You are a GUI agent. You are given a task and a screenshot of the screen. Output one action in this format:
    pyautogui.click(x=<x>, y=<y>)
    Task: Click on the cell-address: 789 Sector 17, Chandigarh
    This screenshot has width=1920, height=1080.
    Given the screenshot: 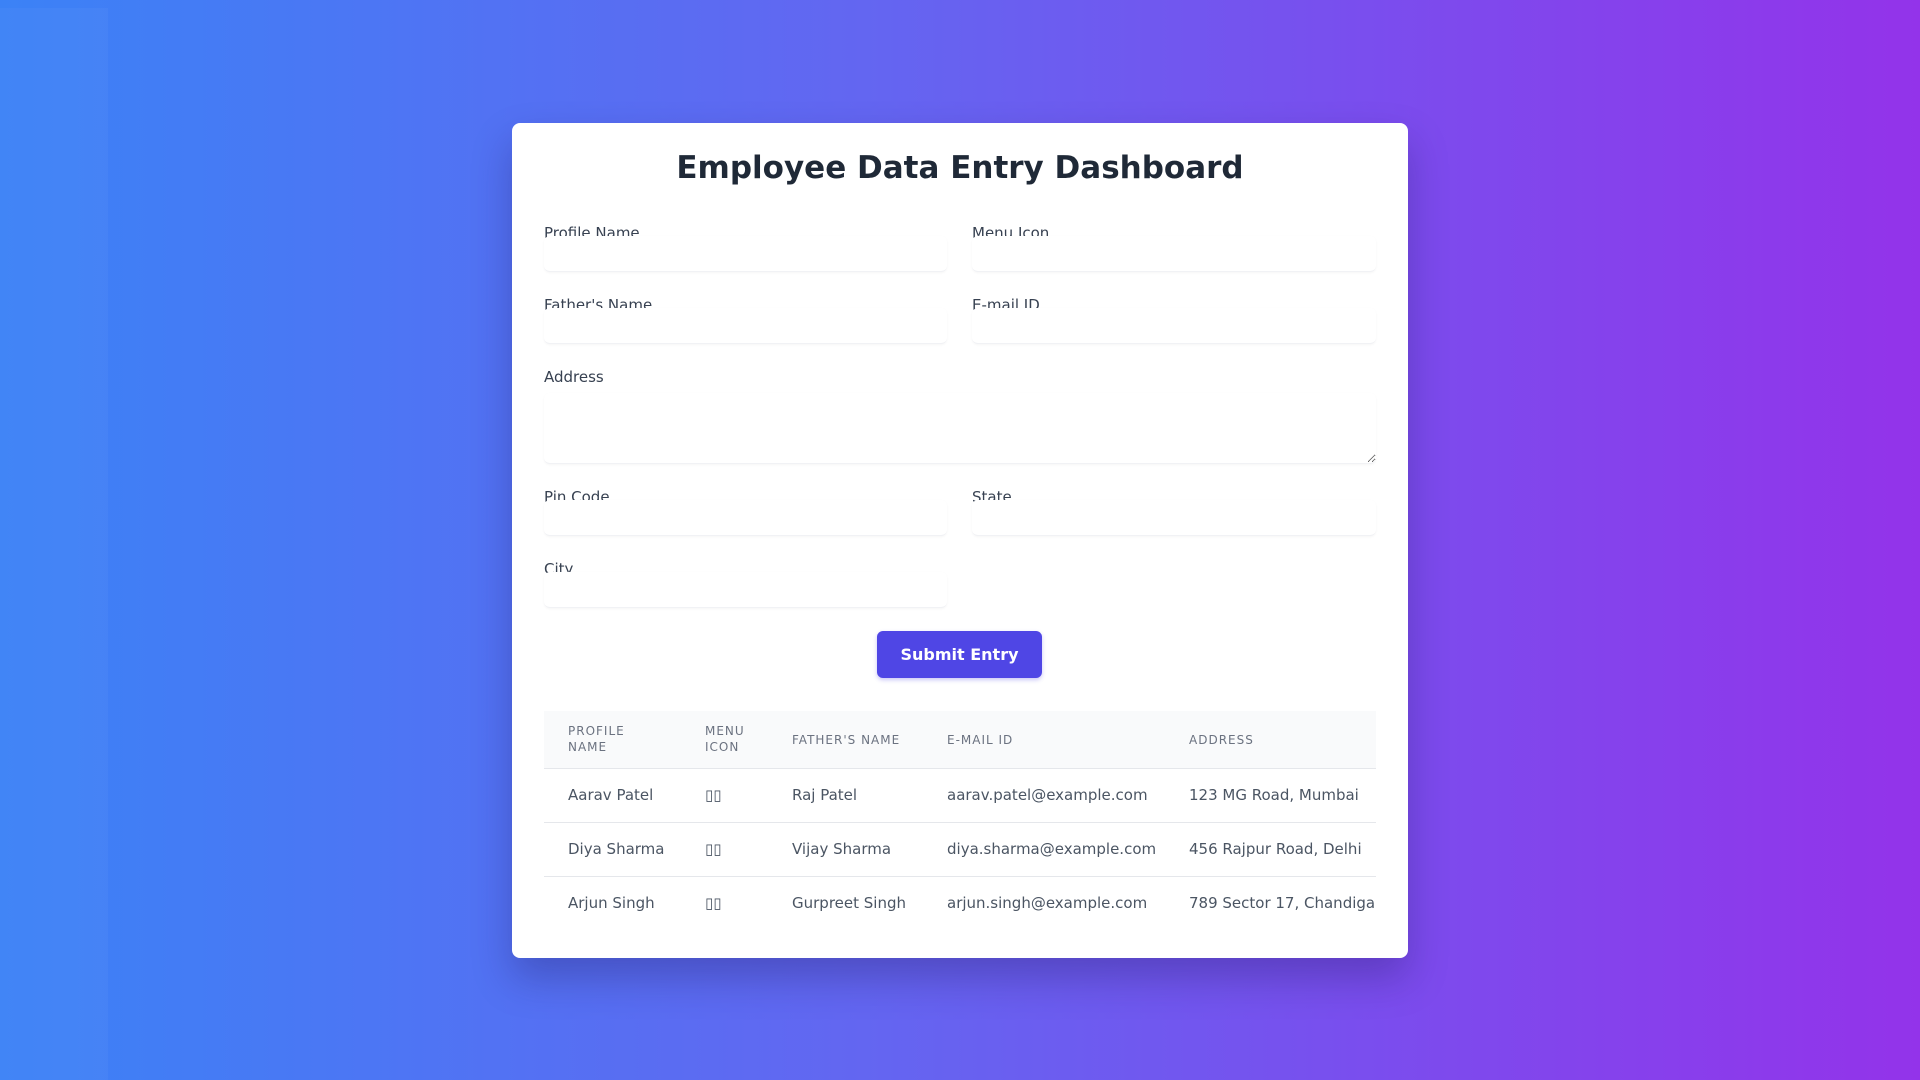 What is the action you would take?
    pyautogui.click(x=1282, y=903)
    